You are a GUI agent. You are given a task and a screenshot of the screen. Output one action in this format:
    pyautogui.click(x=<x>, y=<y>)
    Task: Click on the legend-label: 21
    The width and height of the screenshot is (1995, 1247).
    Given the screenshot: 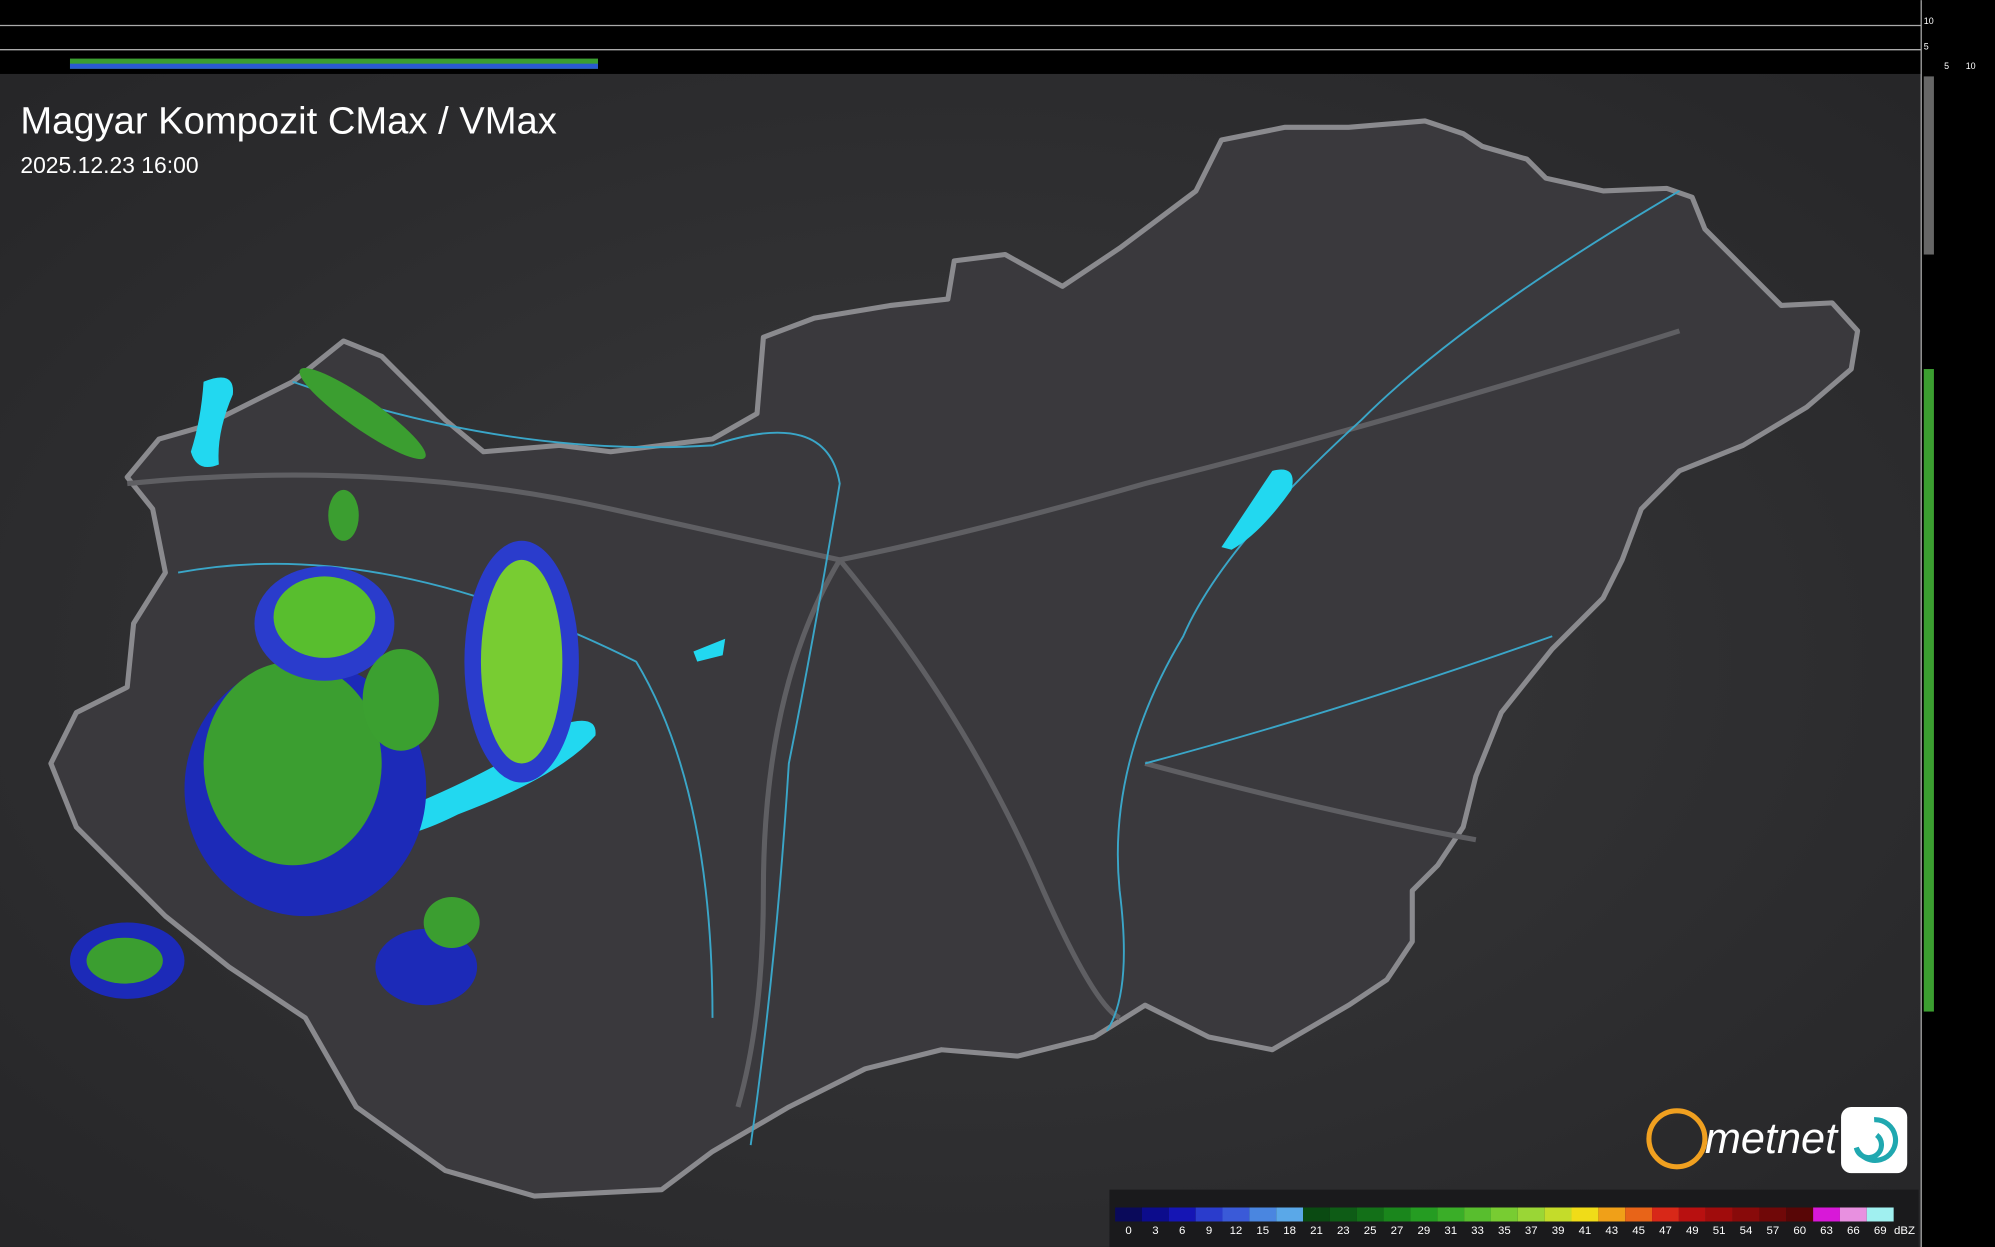 What is the action you would take?
    pyautogui.click(x=1316, y=1231)
    